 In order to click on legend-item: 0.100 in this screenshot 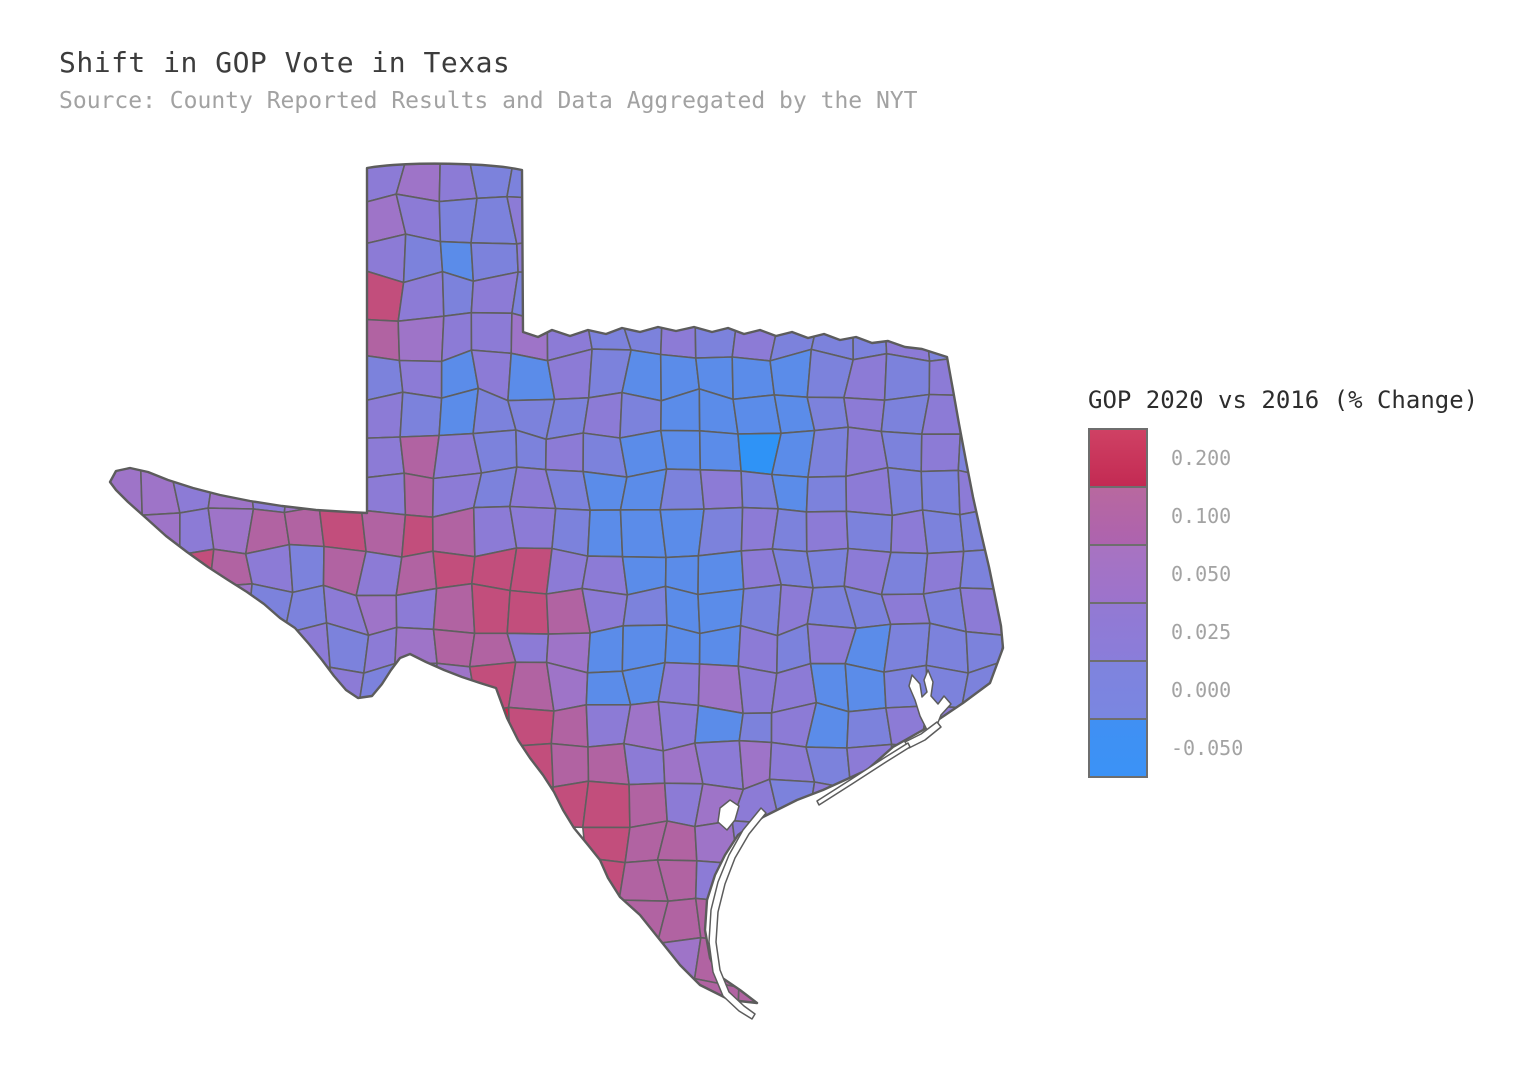, I will do `click(1283, 516)`.